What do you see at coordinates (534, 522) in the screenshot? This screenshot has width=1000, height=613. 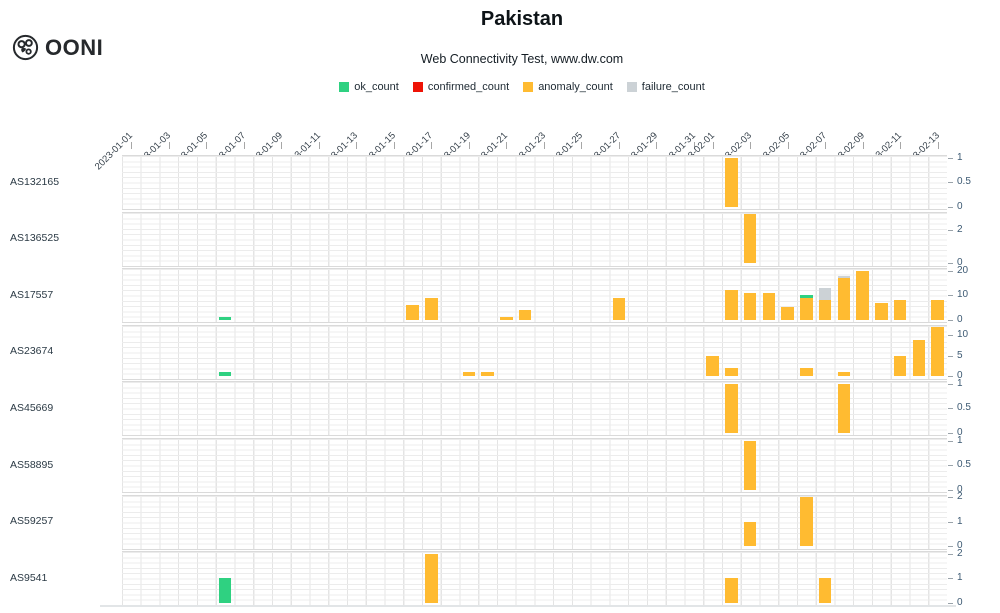 I see `asn-row-panel-AS59257` at bounding box center [534, 522].